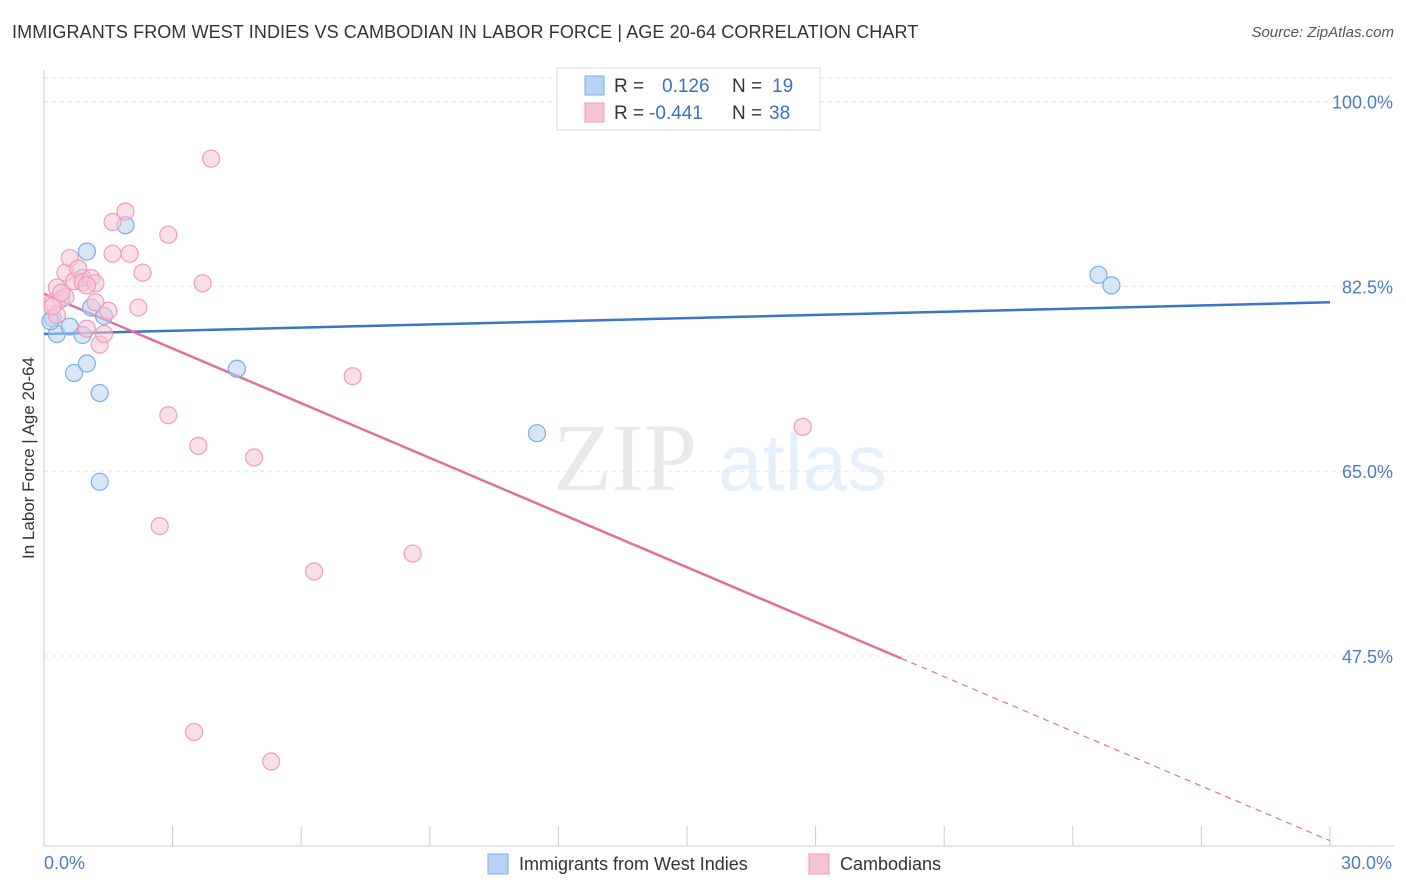 The width and height of the screenshot is (1406, 892). What do you see at coordinates (819, 864) in the screenshot?
I see `series-legend-swatch-cambodians` at bounding box center [819, 864].